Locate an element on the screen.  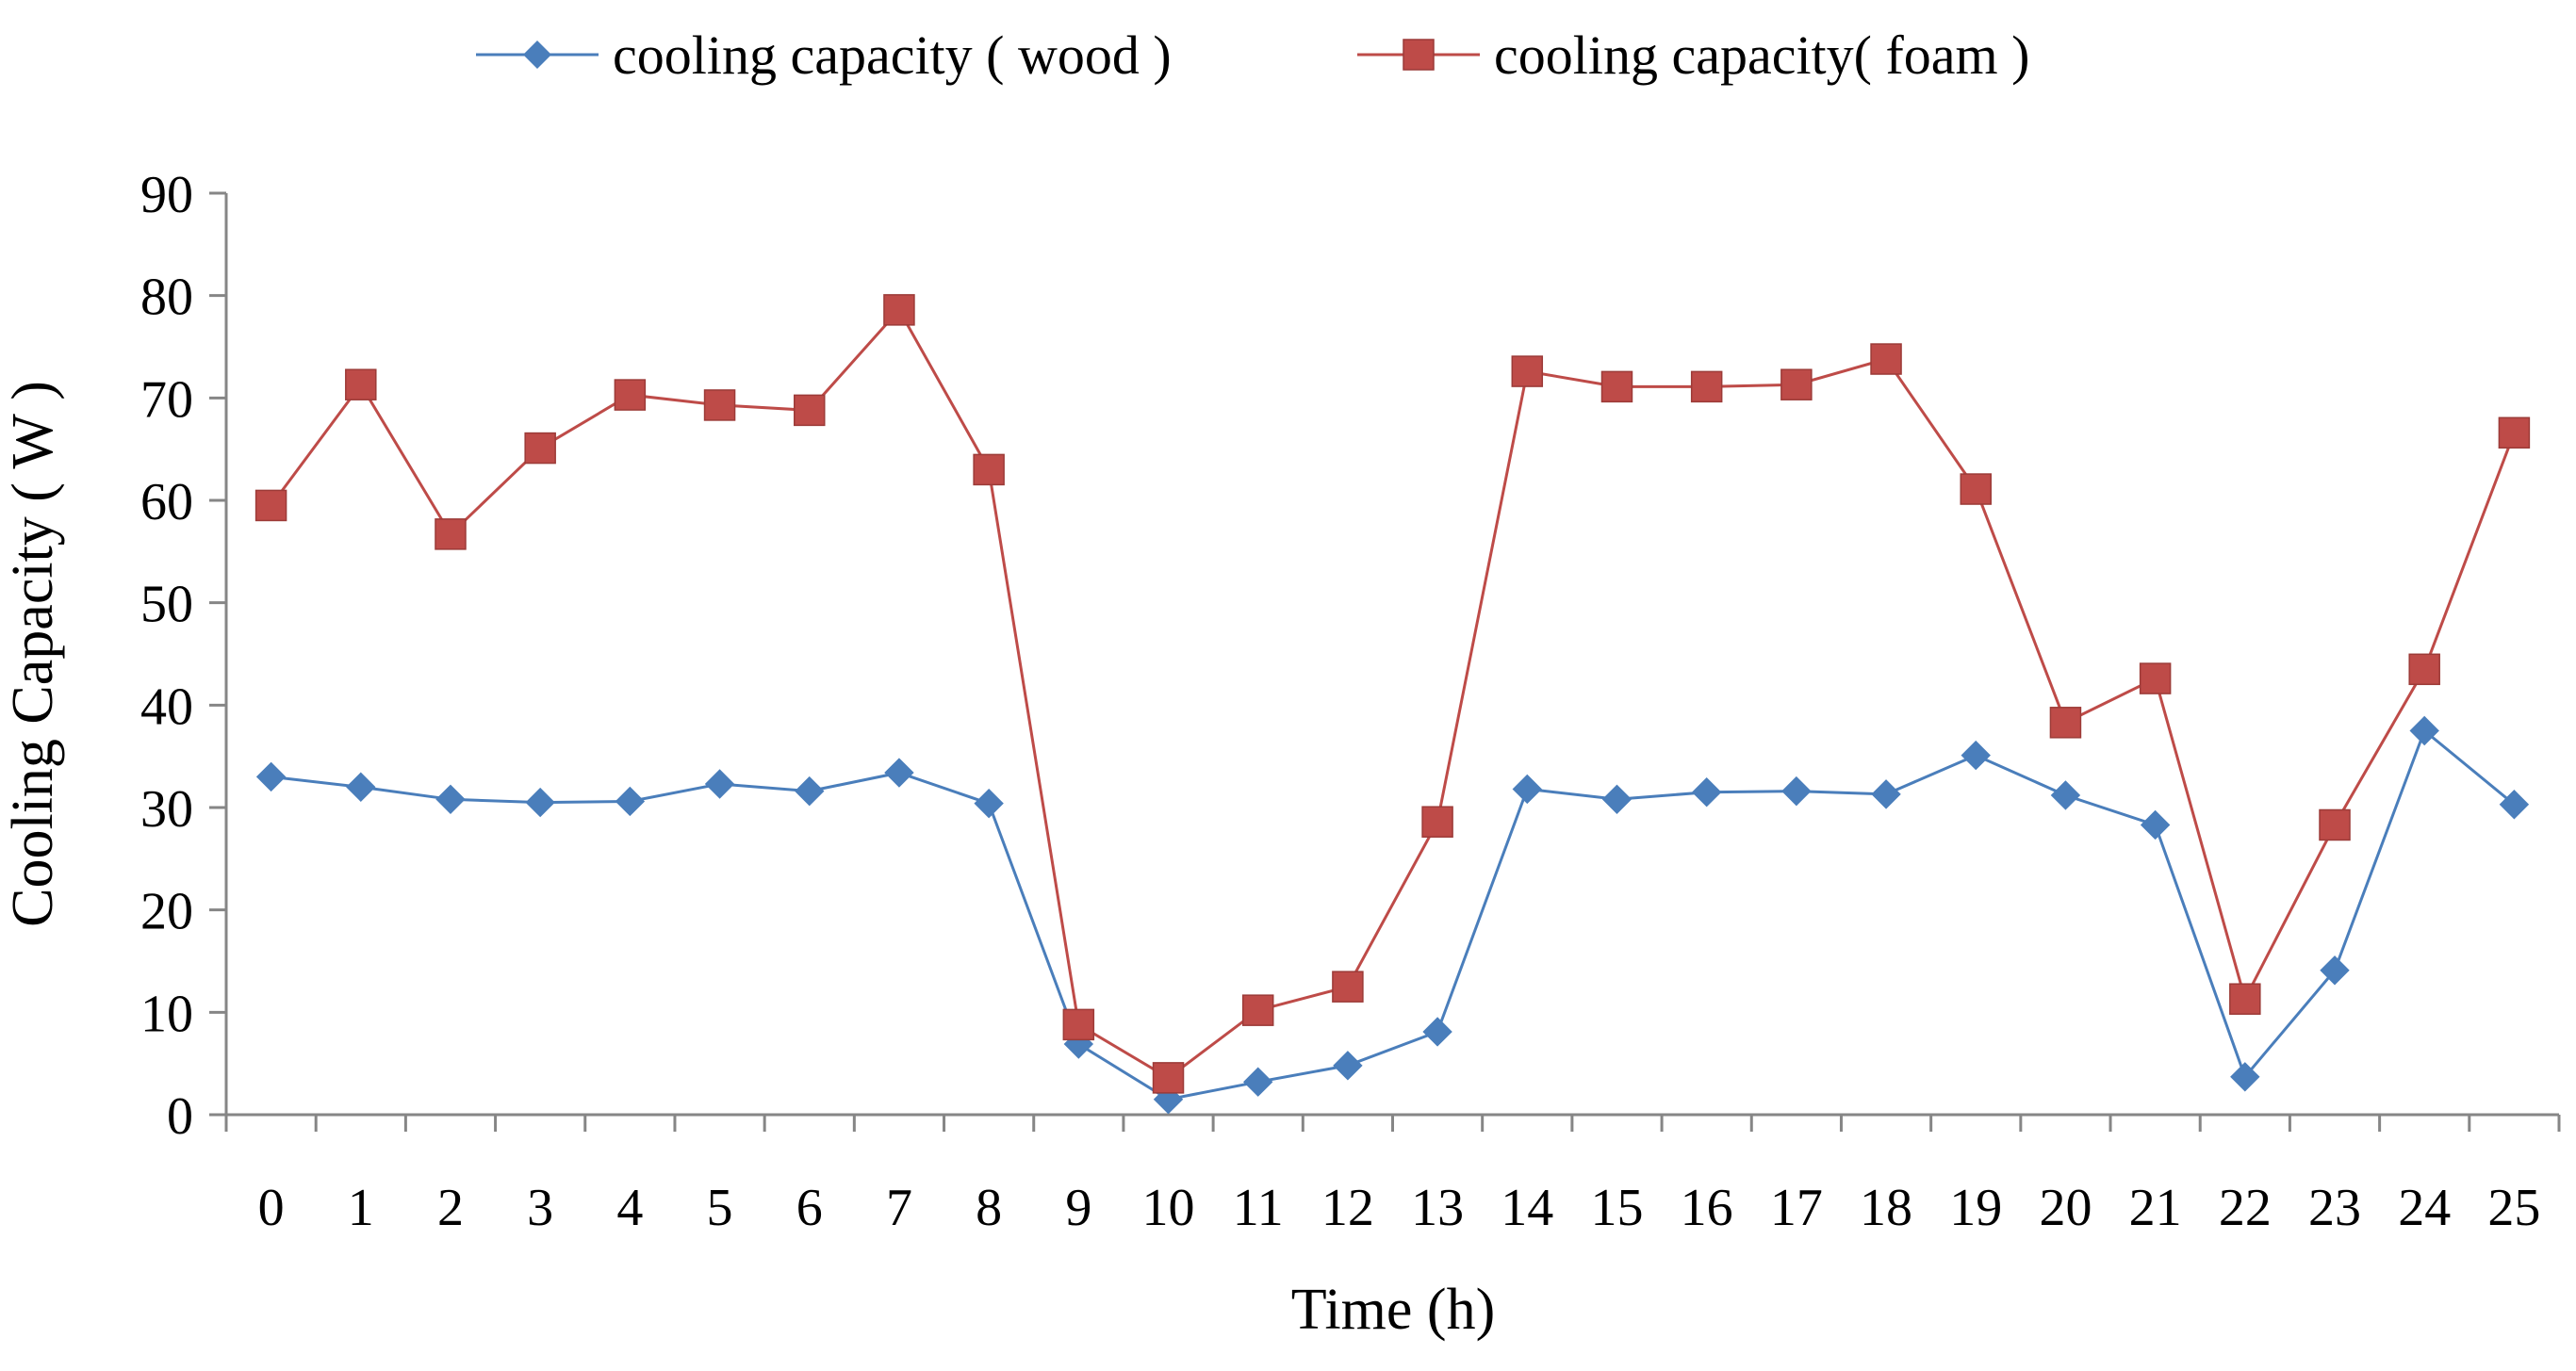
y-tick-label: 20 is located at coordinates (166, 912).